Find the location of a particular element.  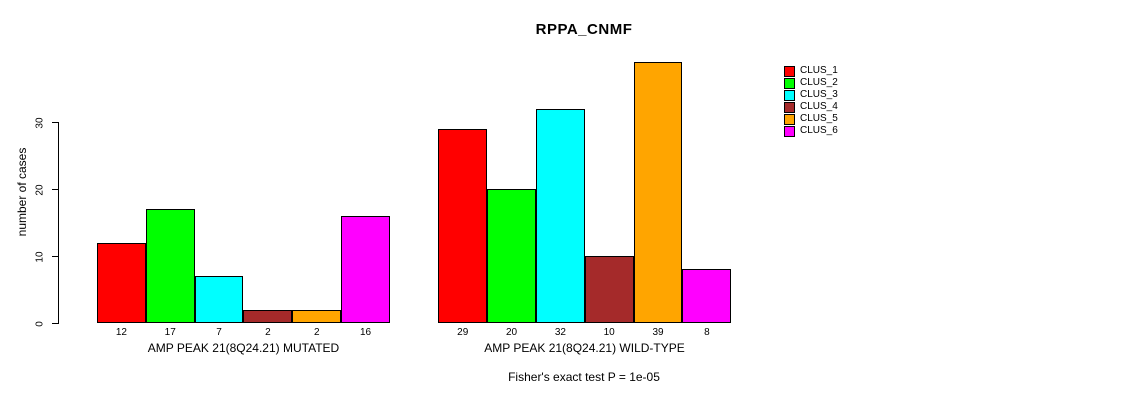

chart-annotation: Fisher's exact test P = 1e-05 is located at coordinates (584, 377).